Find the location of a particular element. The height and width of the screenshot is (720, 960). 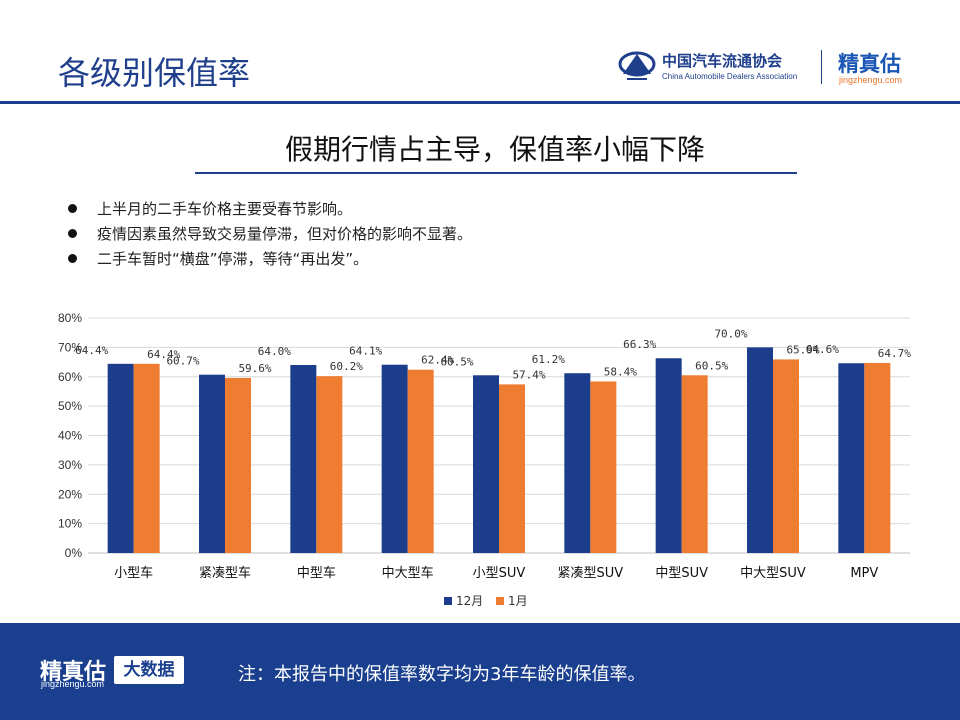

headline: 假期行情占主导，保值率小幅下降 is located at coordinates (494, 149).